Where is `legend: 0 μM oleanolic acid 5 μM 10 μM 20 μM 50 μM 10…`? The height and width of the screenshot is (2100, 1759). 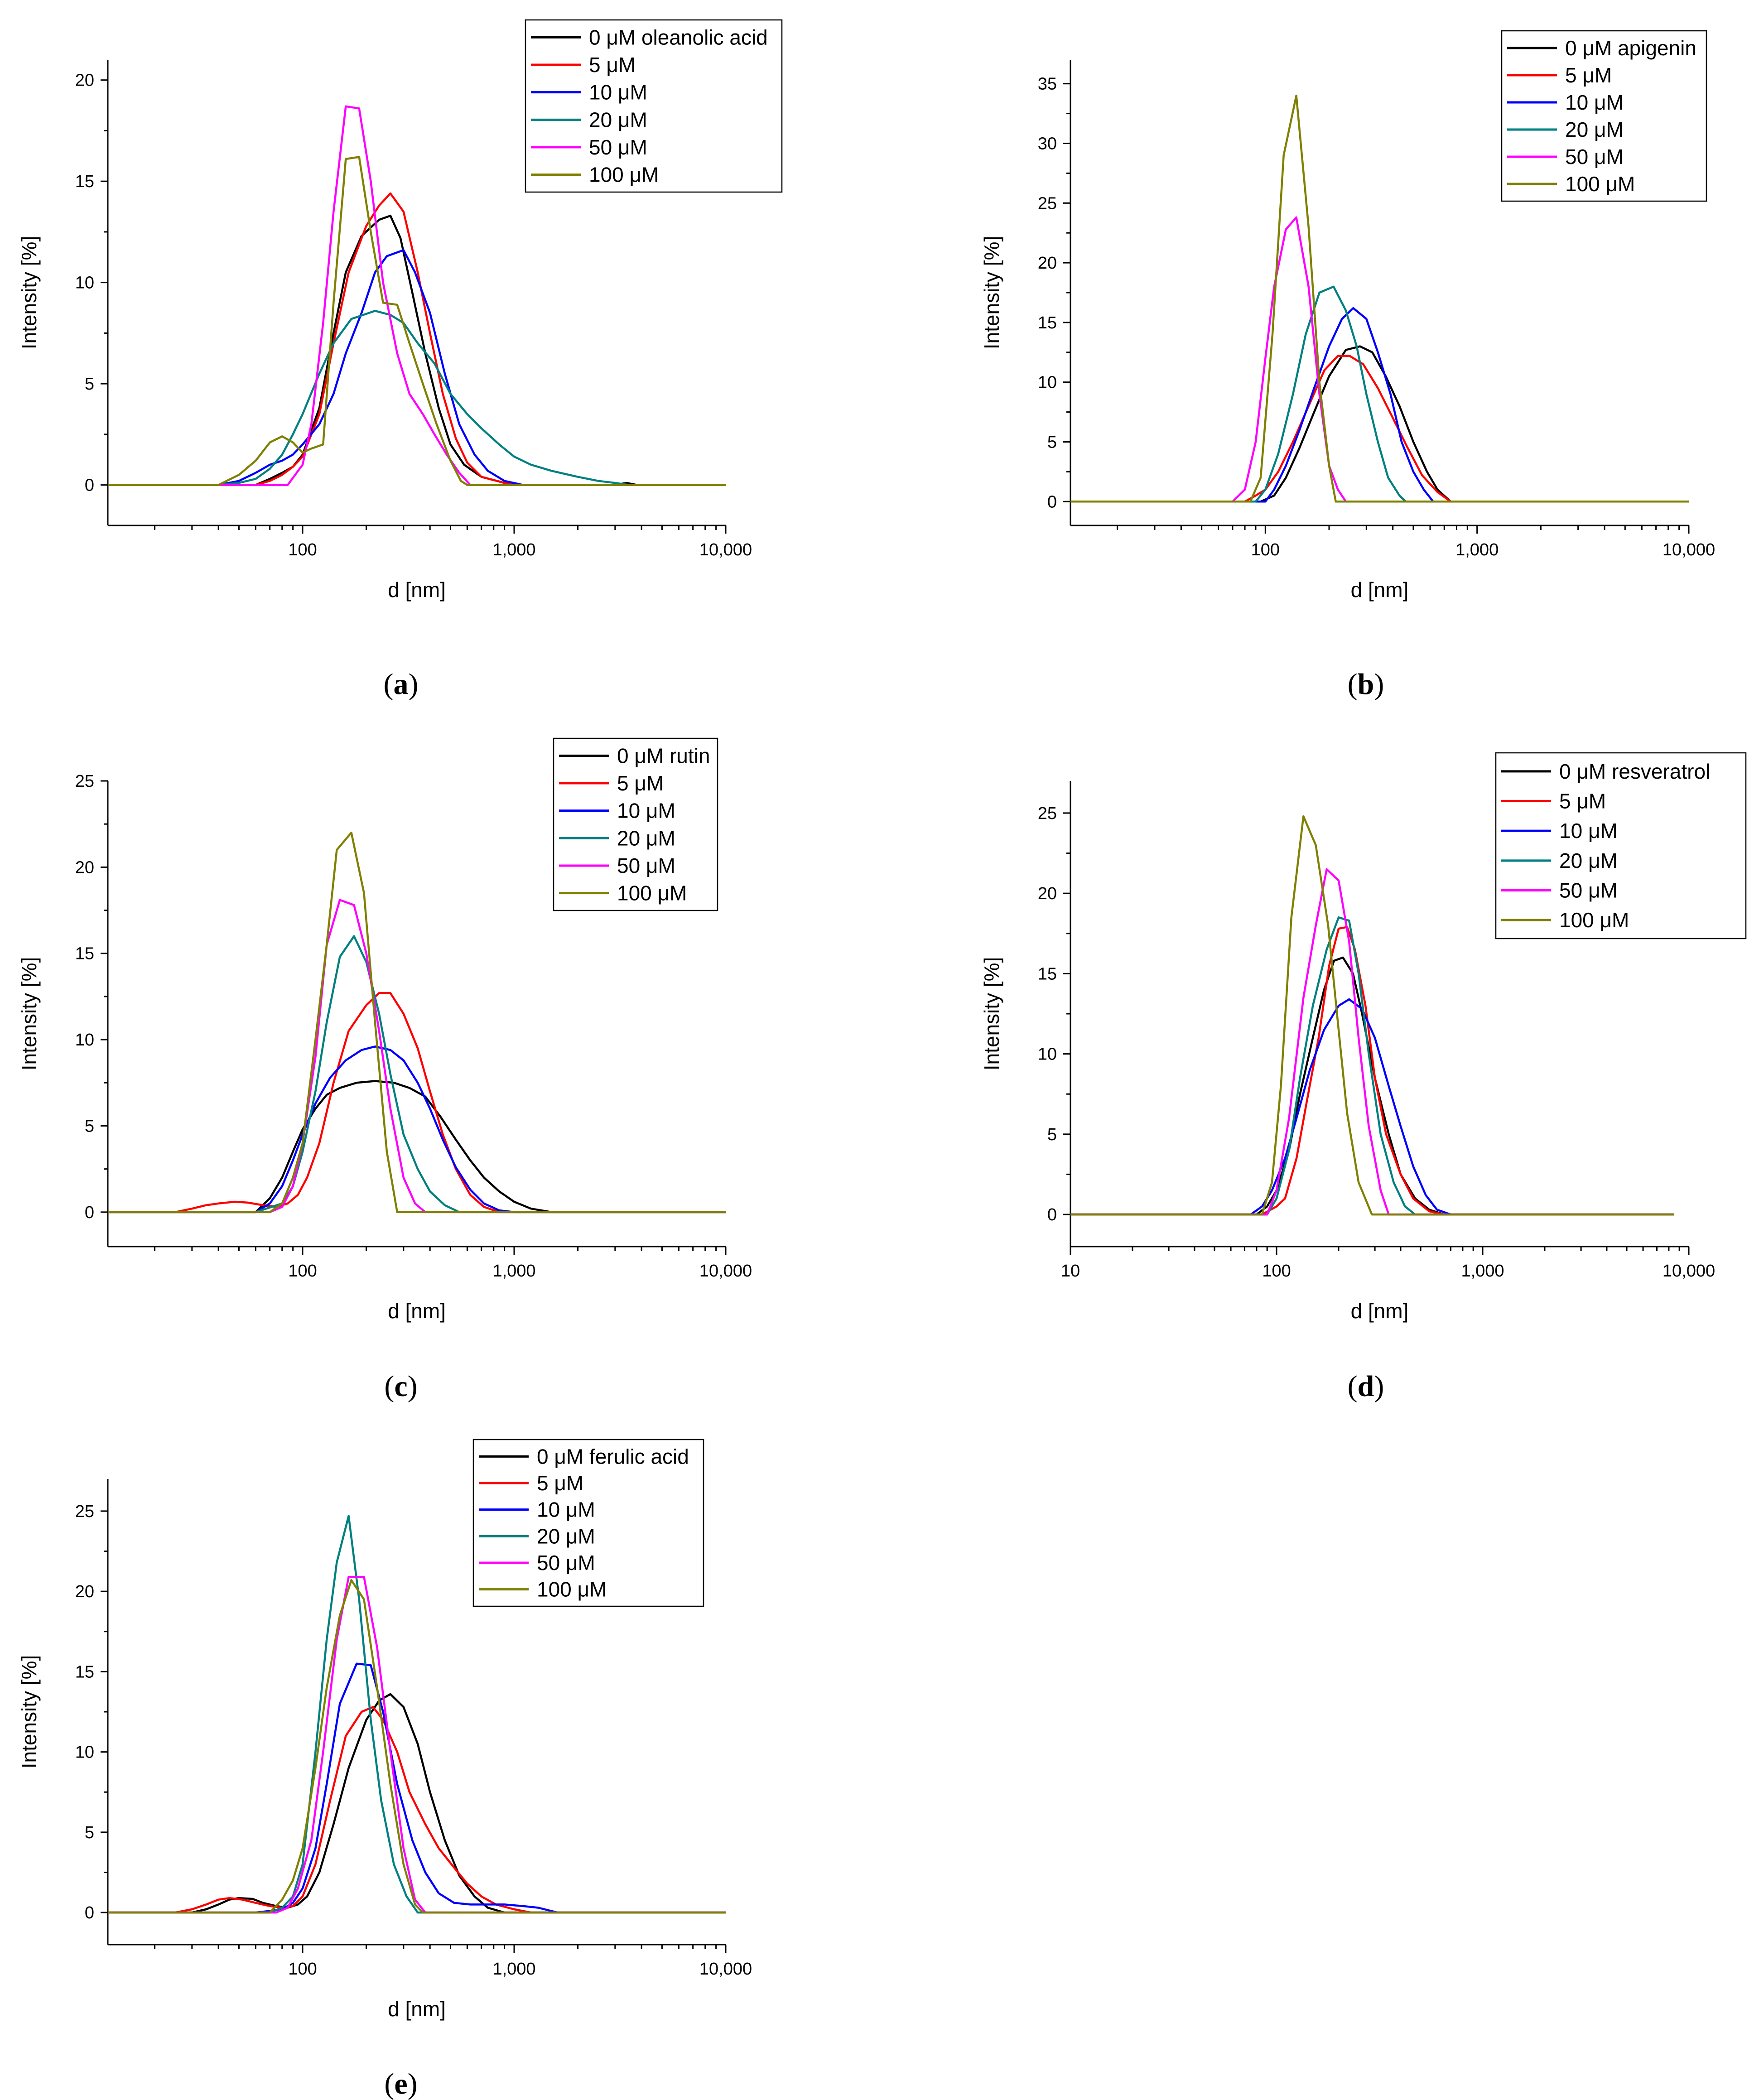
legend: 0 μM oleanolic acid 5 μM 10 μM 20 μM 50 μM 10… is located at coordinates (654, 106).